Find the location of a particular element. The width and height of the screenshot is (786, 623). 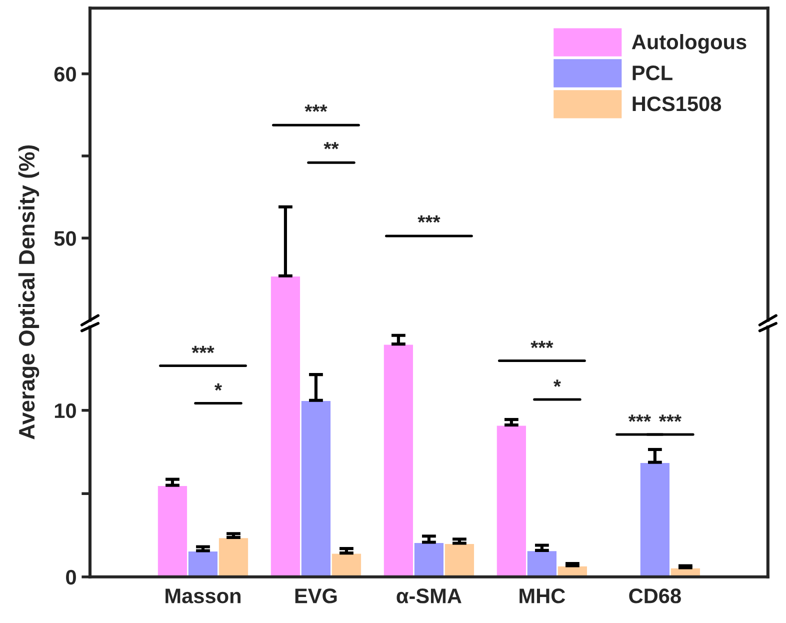

x-tick-label: Masson is located at coordinates (203, 596).